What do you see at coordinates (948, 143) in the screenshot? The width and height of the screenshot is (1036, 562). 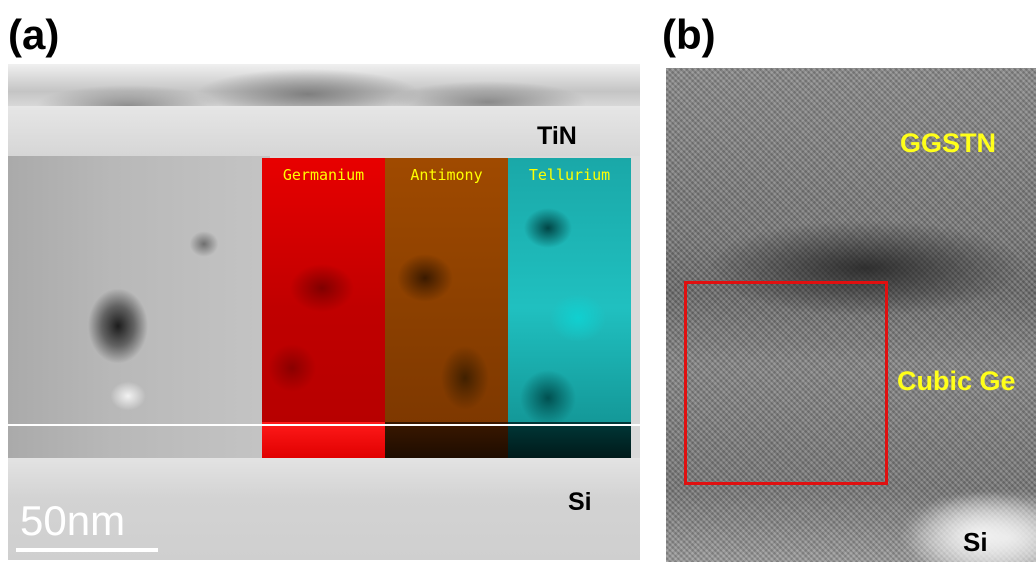 I see `ggstn-layer-label: GGSTN` at bounding box center [948, 143].